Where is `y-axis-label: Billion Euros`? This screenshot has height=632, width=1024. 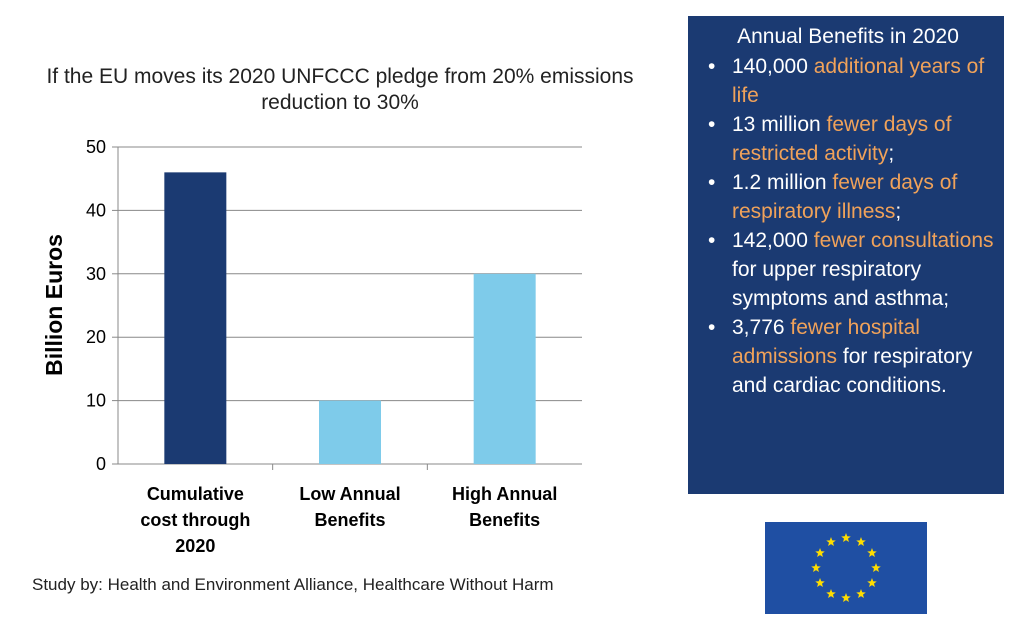
y-axis-label: Billion Euros is located at coordinates (54, 305).